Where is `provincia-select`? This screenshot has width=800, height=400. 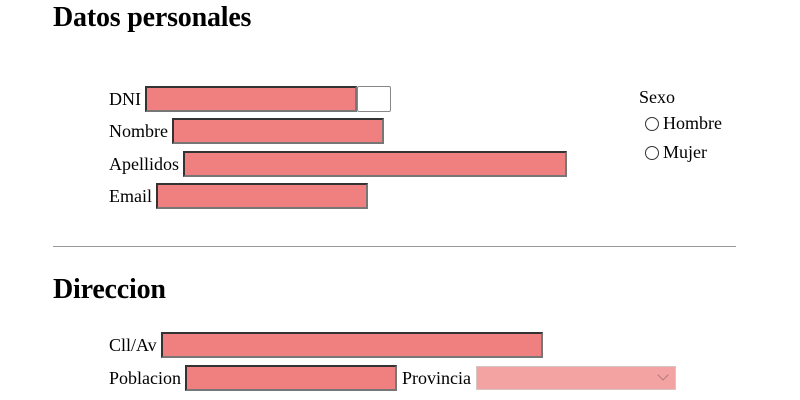
provincia-select is located at coordinates (576, 378).